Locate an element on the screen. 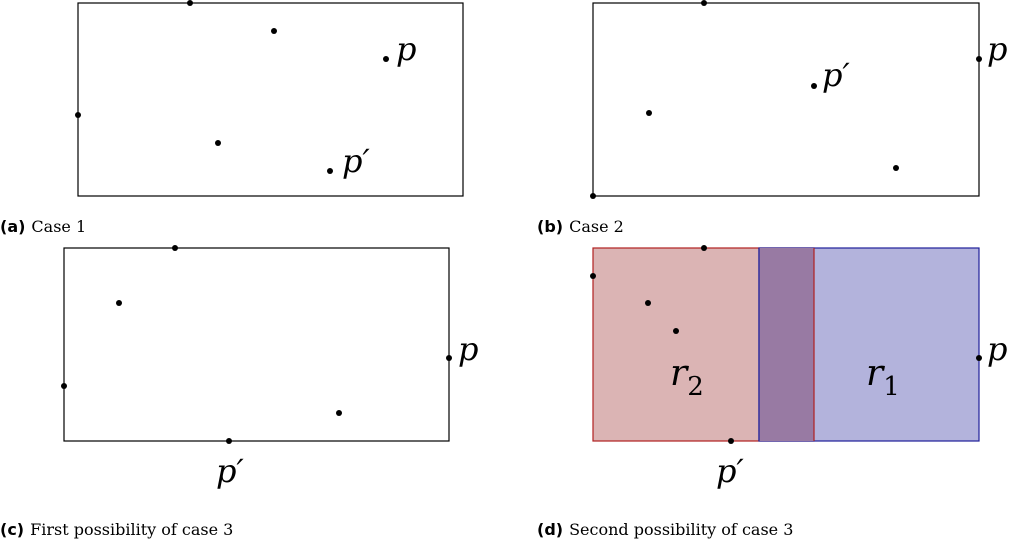  panel-a-rectangle is located at coordinates (270, 99).